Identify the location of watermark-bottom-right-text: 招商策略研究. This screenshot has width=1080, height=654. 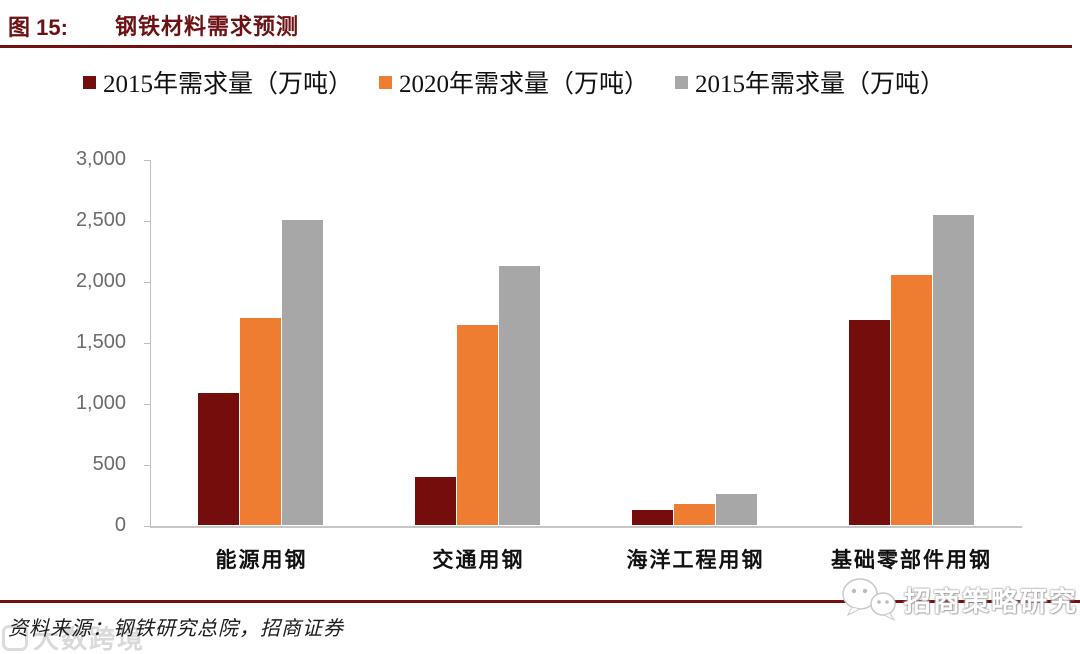
(991, 601).